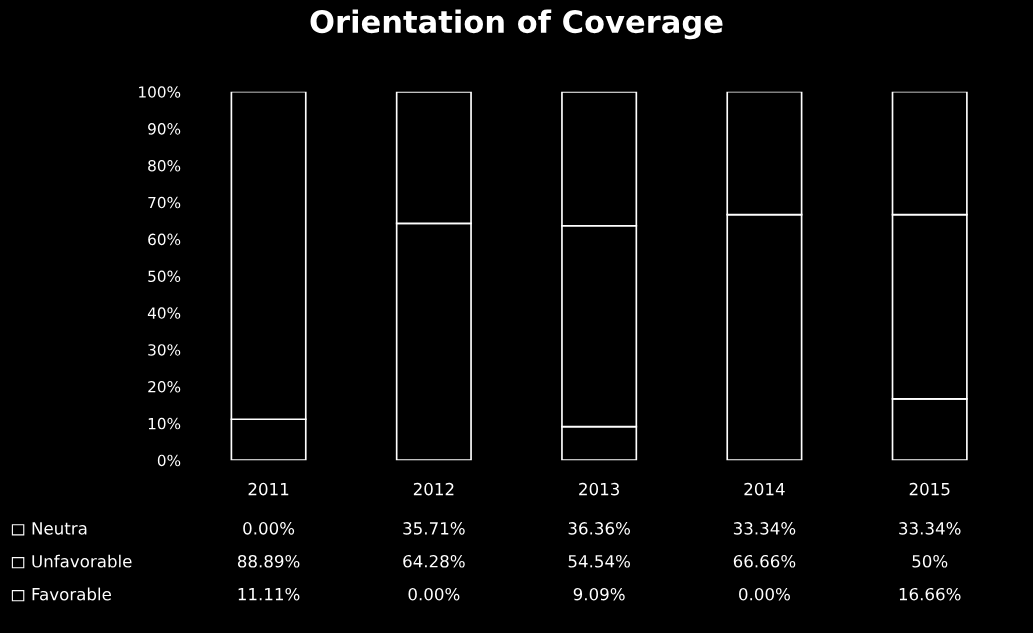  I want to click on y-tick-label: 50%, so click(164, 276).